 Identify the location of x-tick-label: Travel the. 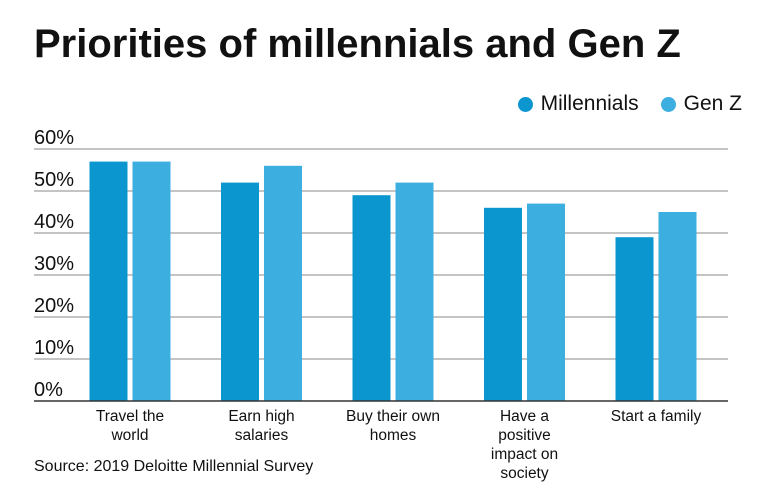
(130, 416).